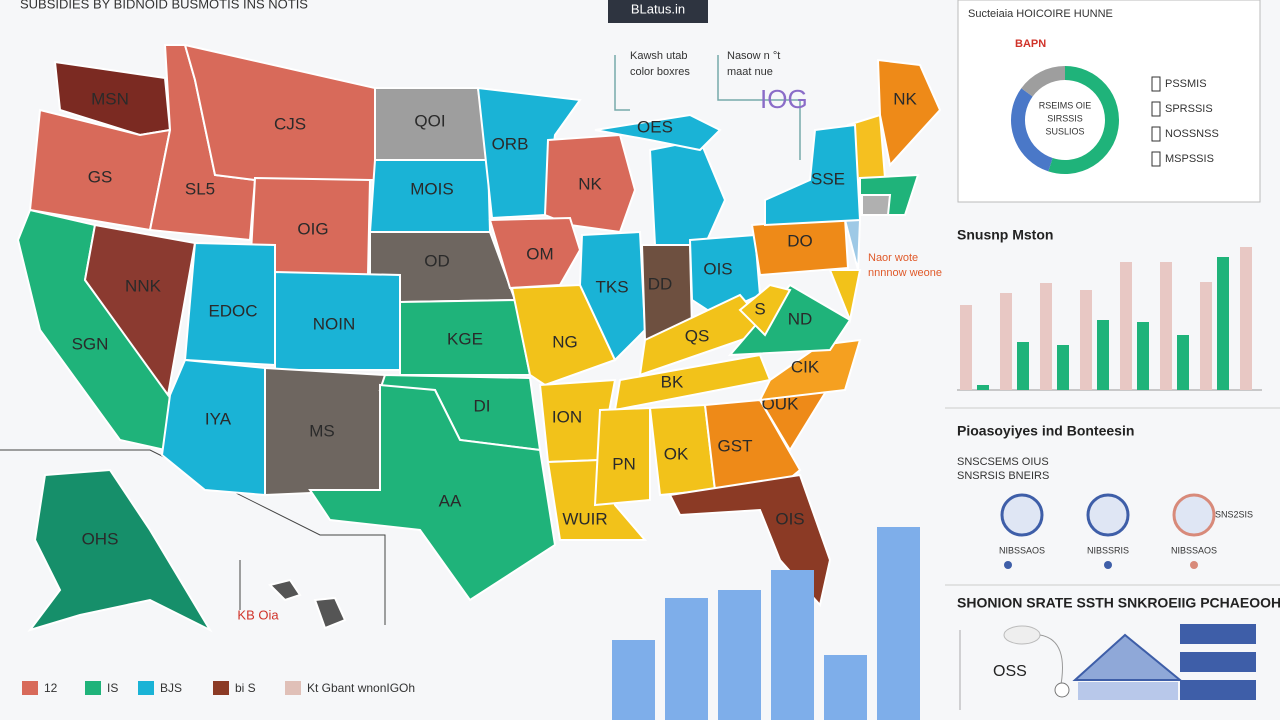  What do you see at coordinates (232, 310) in the screenshot?
I see `state-label: EDOC` at bounding box center [232, 310].